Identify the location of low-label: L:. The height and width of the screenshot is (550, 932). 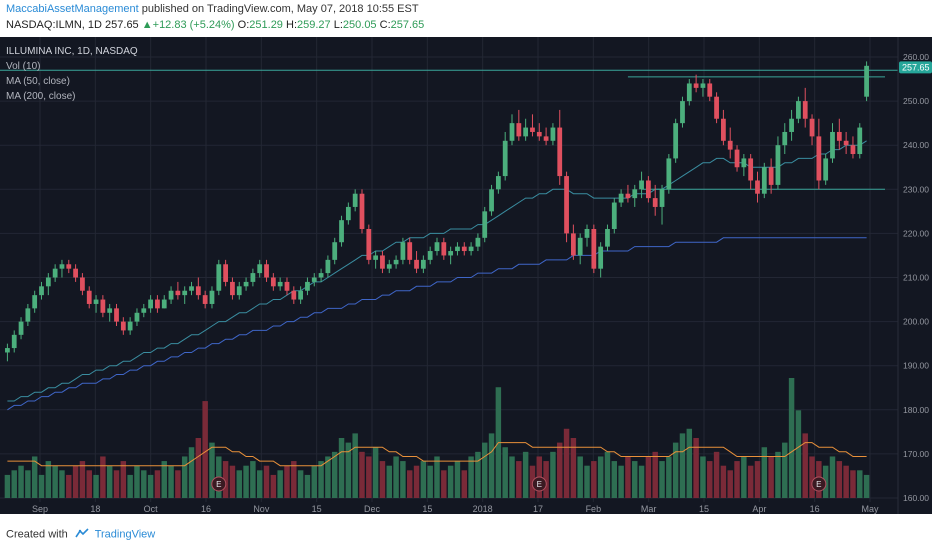
(338, 25).